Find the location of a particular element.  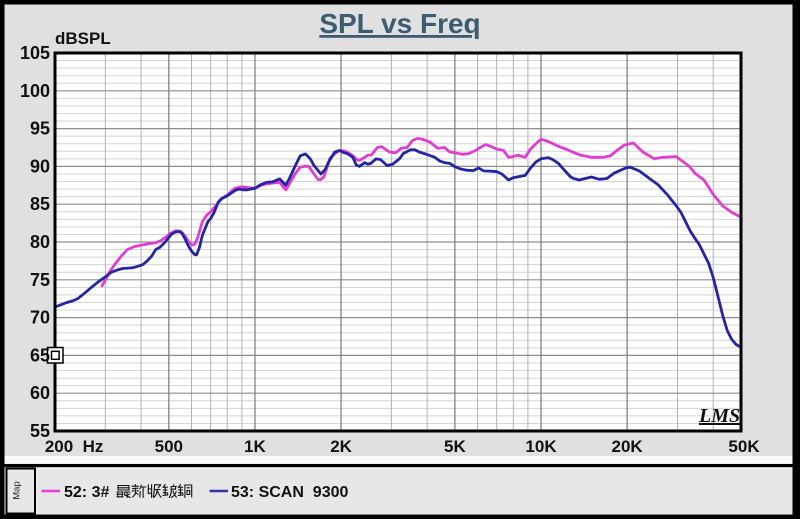

svg-text: 53: SCAN 9300 is located at coordinates (289, 492).